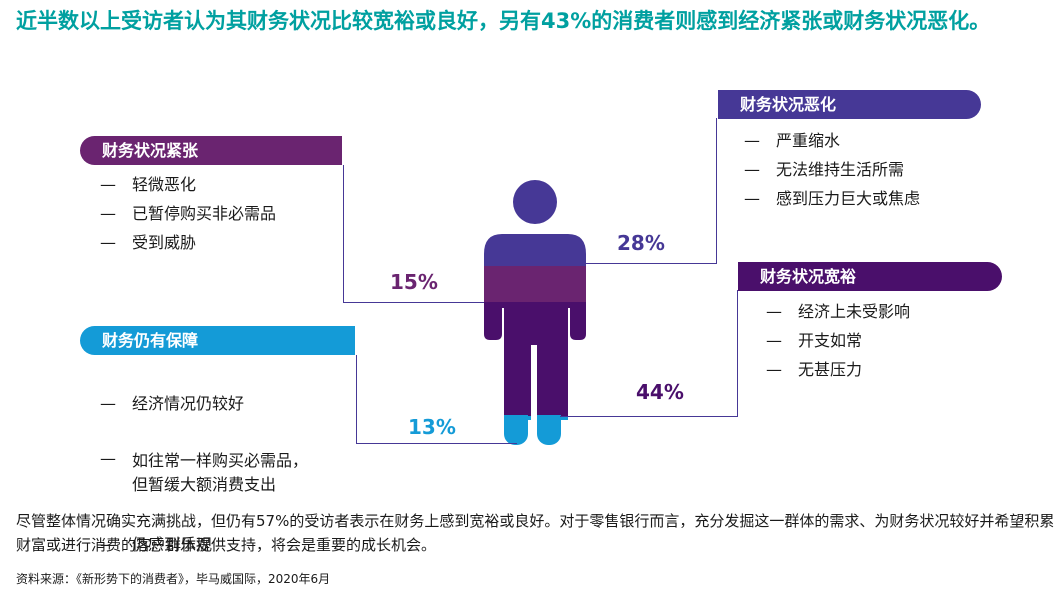 The width and height of the screenshot is (1062, 597). Describe the element at coordinates (534, 382) in the screenshot. I see `figure-legs-gap` at that location.